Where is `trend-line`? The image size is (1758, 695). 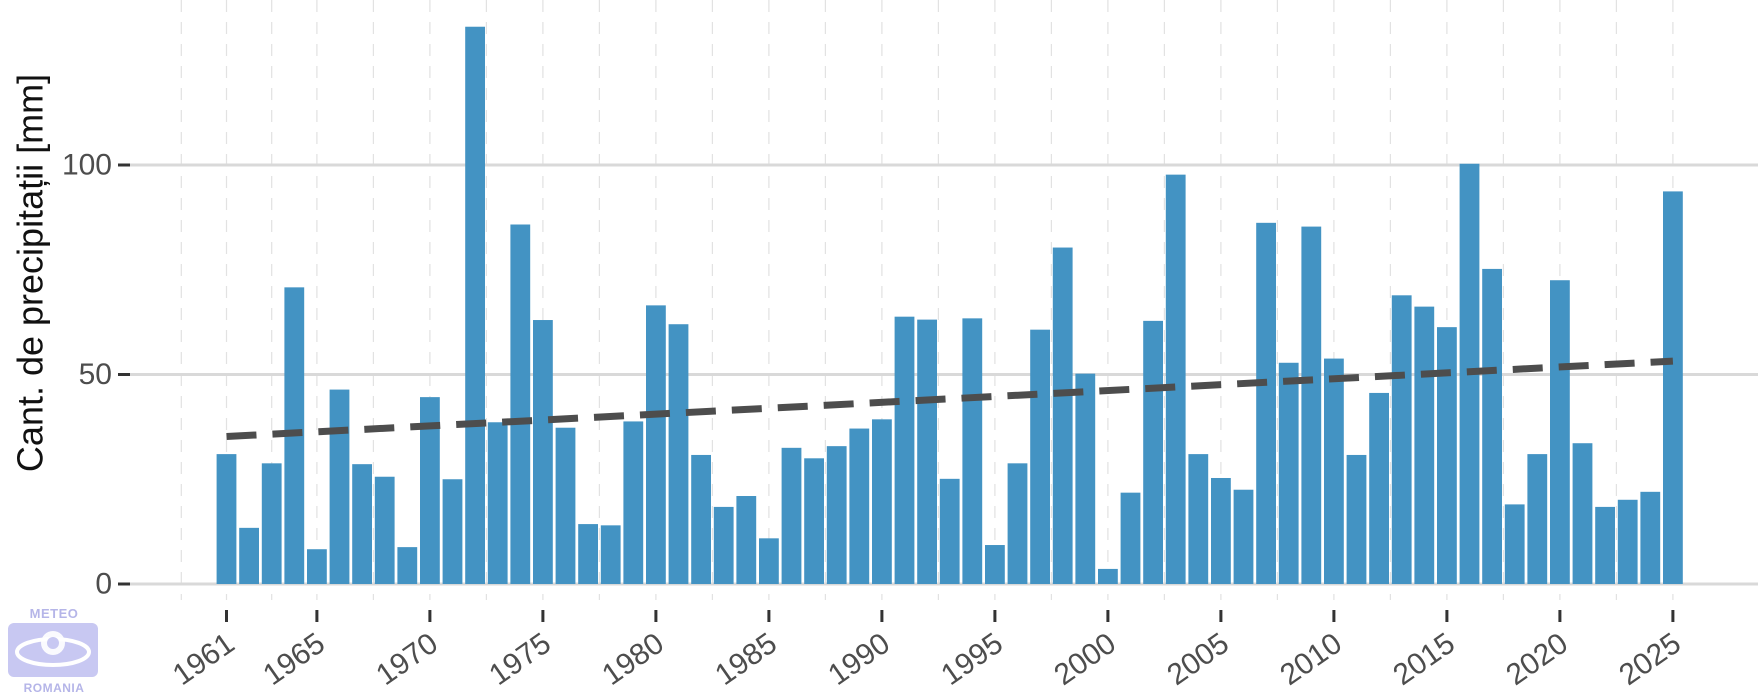
trend-line is located at coordinates (950, 399).